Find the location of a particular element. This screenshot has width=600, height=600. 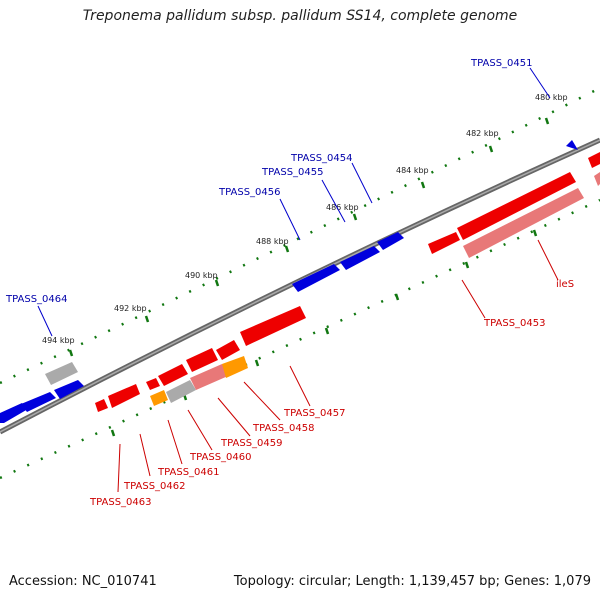

gene-label: ileS is located at coordinates (565, 284).